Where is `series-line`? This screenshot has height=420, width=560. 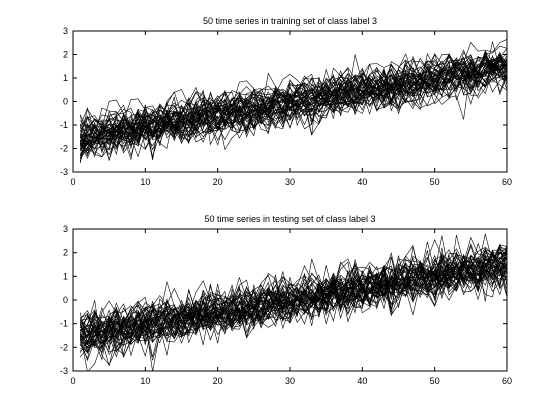 series-line is located at coordinates (293, 287).